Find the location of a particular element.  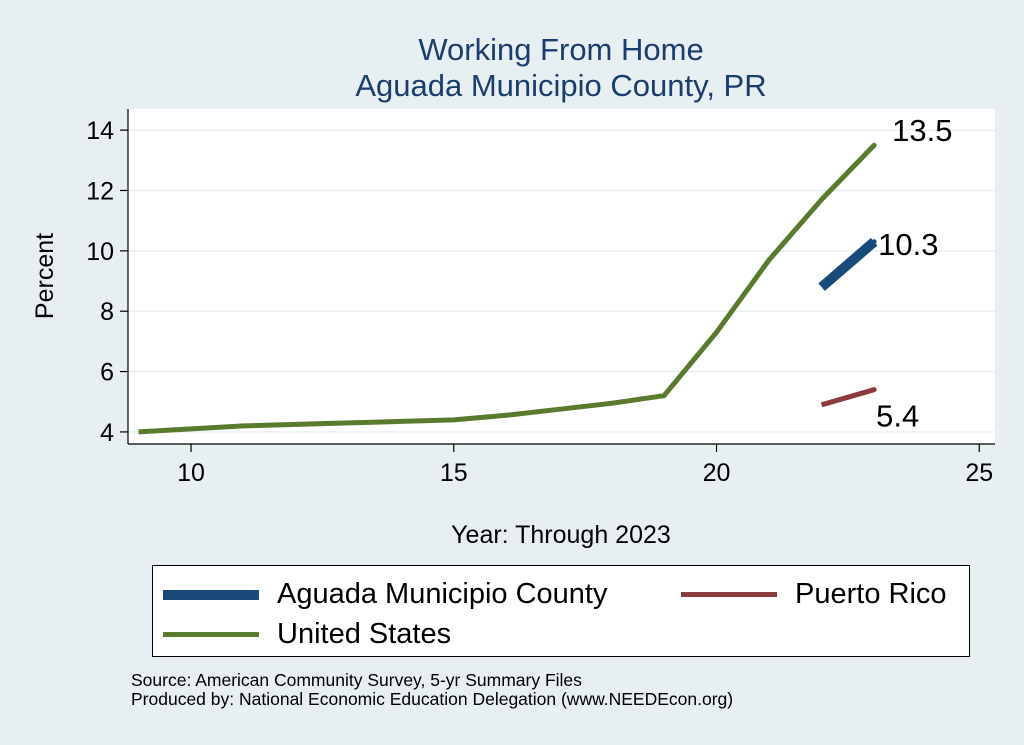

legend-item-aguada: Aguada Municipio County is located at coordinates (385, 594).